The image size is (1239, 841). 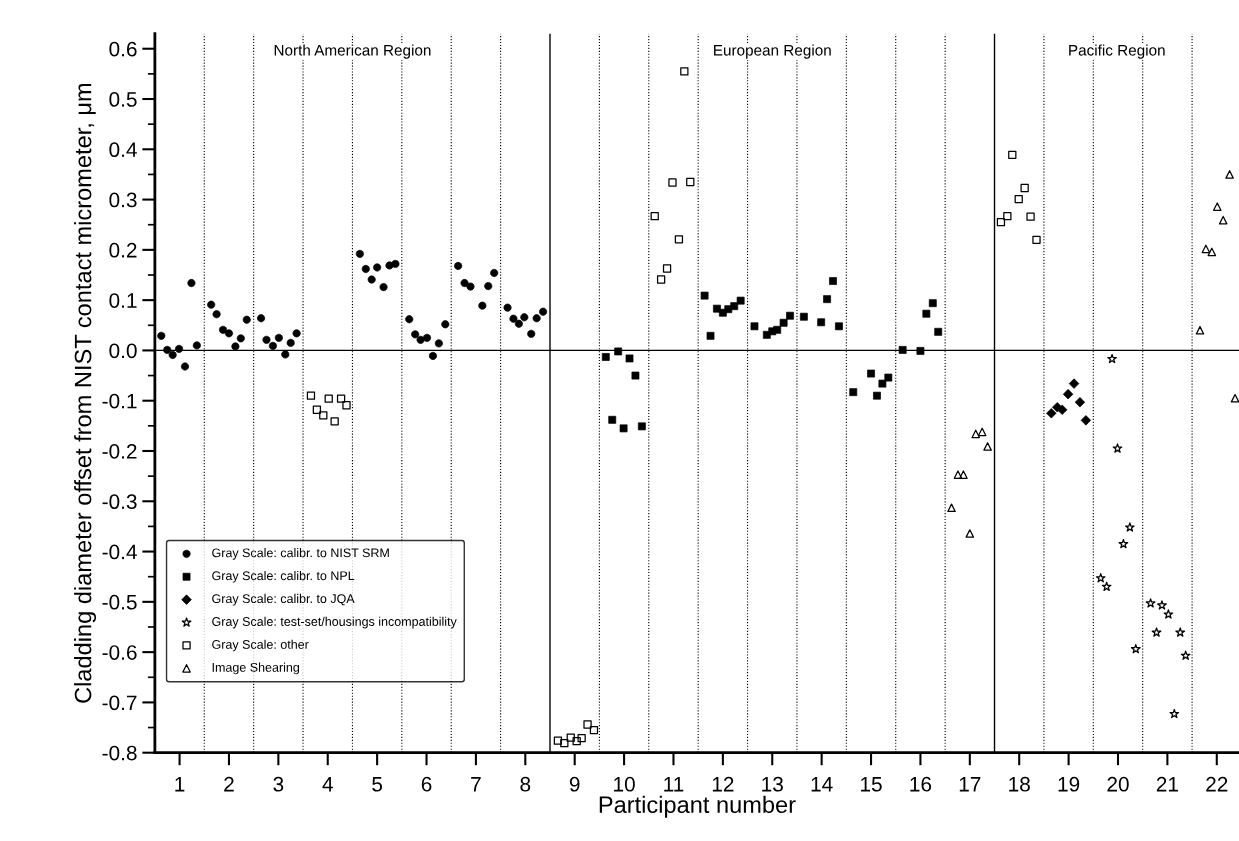 I want to click on x-tick-label: 7, so click(x=476, y=784).